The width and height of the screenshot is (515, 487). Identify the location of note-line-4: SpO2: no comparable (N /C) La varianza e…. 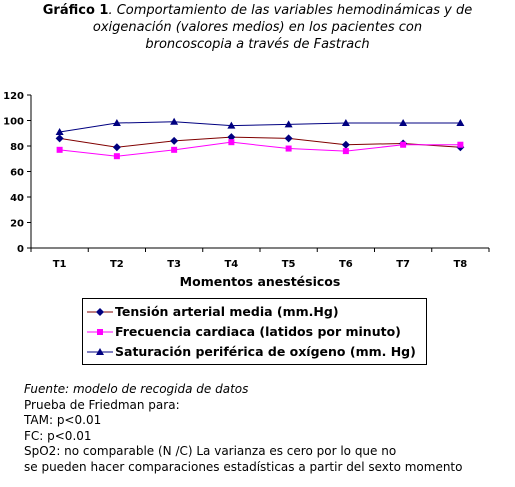
(210, 451).